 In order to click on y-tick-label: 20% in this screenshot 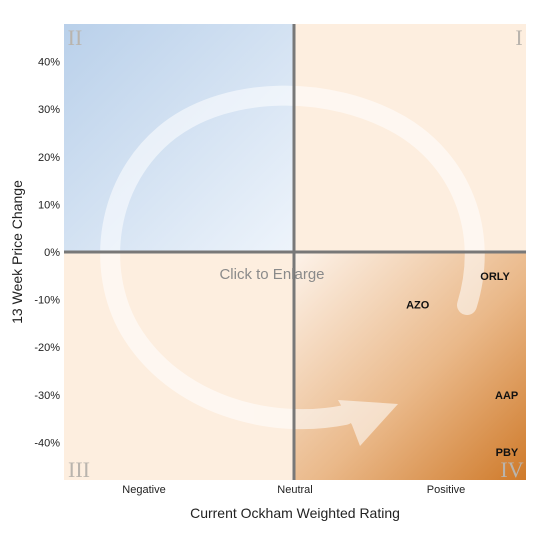, I will do `click(49, 158)`.